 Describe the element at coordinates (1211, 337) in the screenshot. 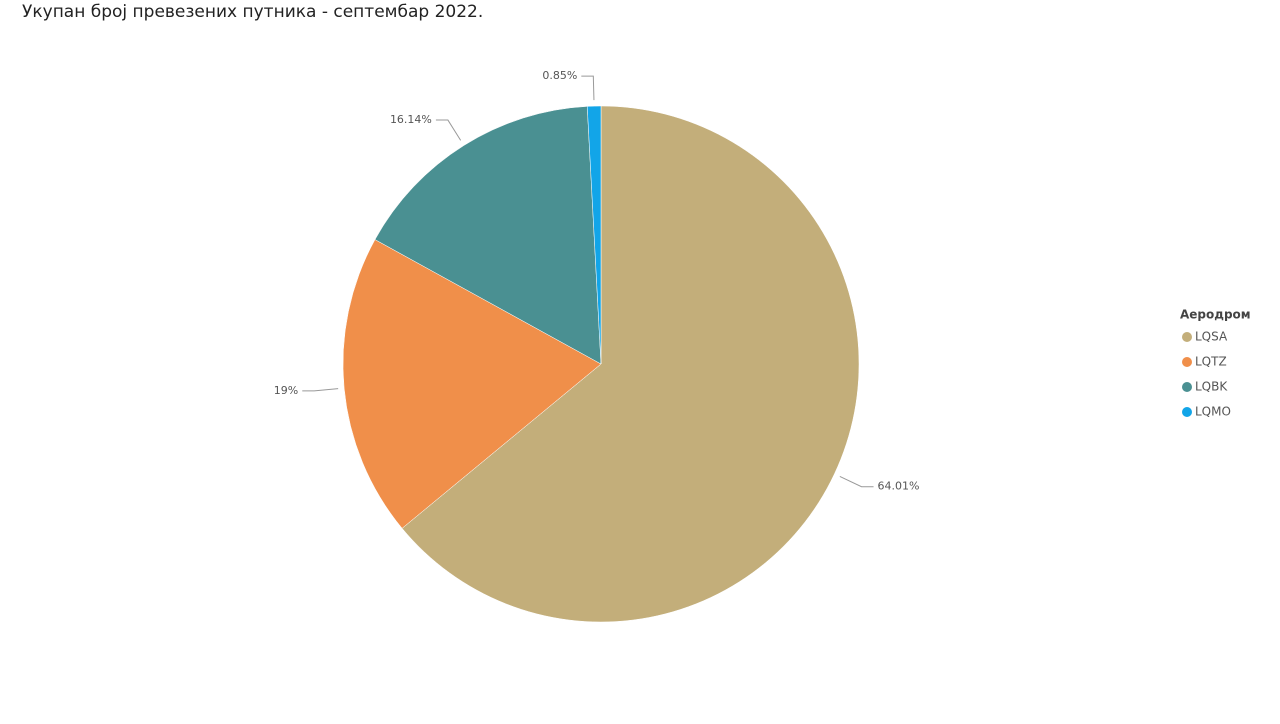

I see `legend-label: LQSA` at that location.